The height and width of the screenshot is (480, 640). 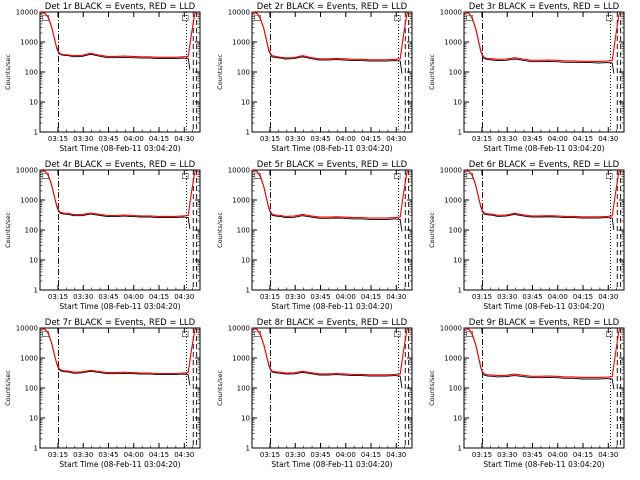 I want to click on chart-title: Det 6r BLACK = Events, RED = LLD, so click(x=544, y=165).